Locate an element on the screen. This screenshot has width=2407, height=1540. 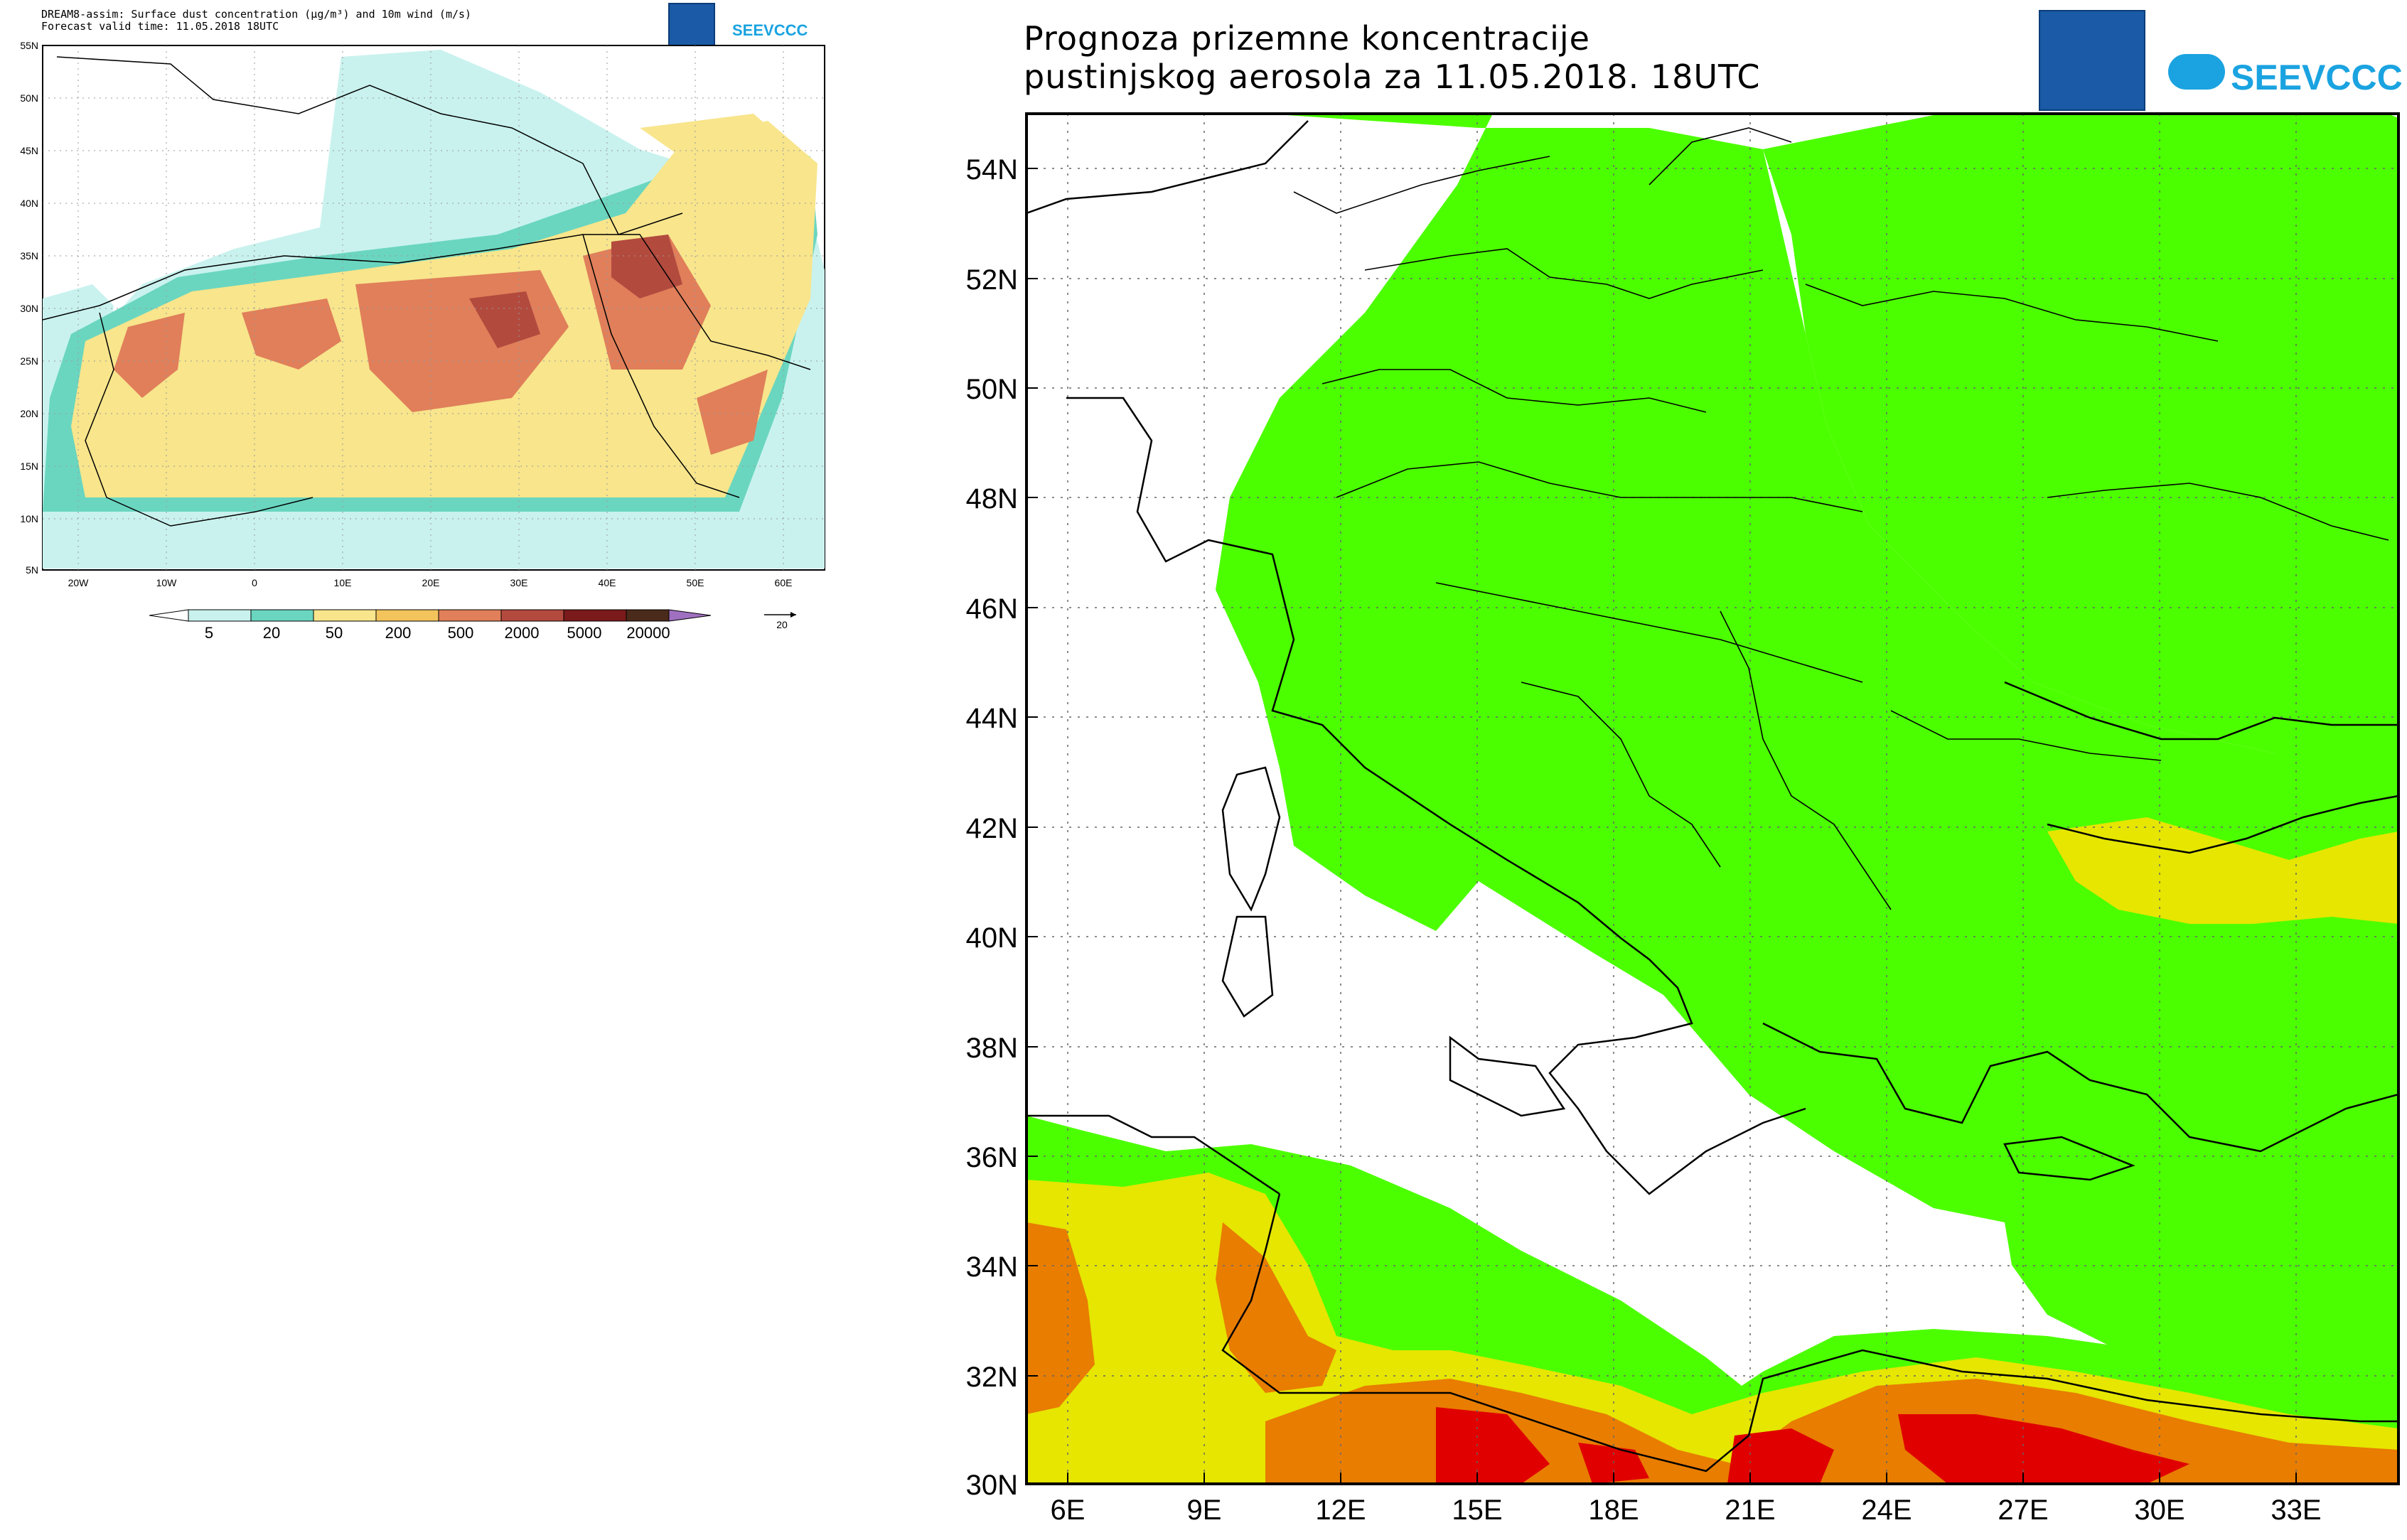
legend-value: 200 is located at coordinates (398, 633).